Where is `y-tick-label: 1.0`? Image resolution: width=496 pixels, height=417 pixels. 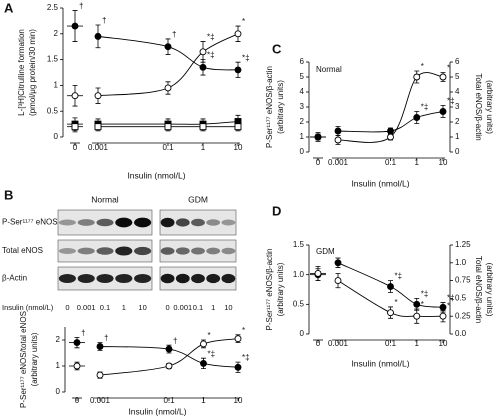 y-tick-label: 1.0 is located at coordinates (299, 274).